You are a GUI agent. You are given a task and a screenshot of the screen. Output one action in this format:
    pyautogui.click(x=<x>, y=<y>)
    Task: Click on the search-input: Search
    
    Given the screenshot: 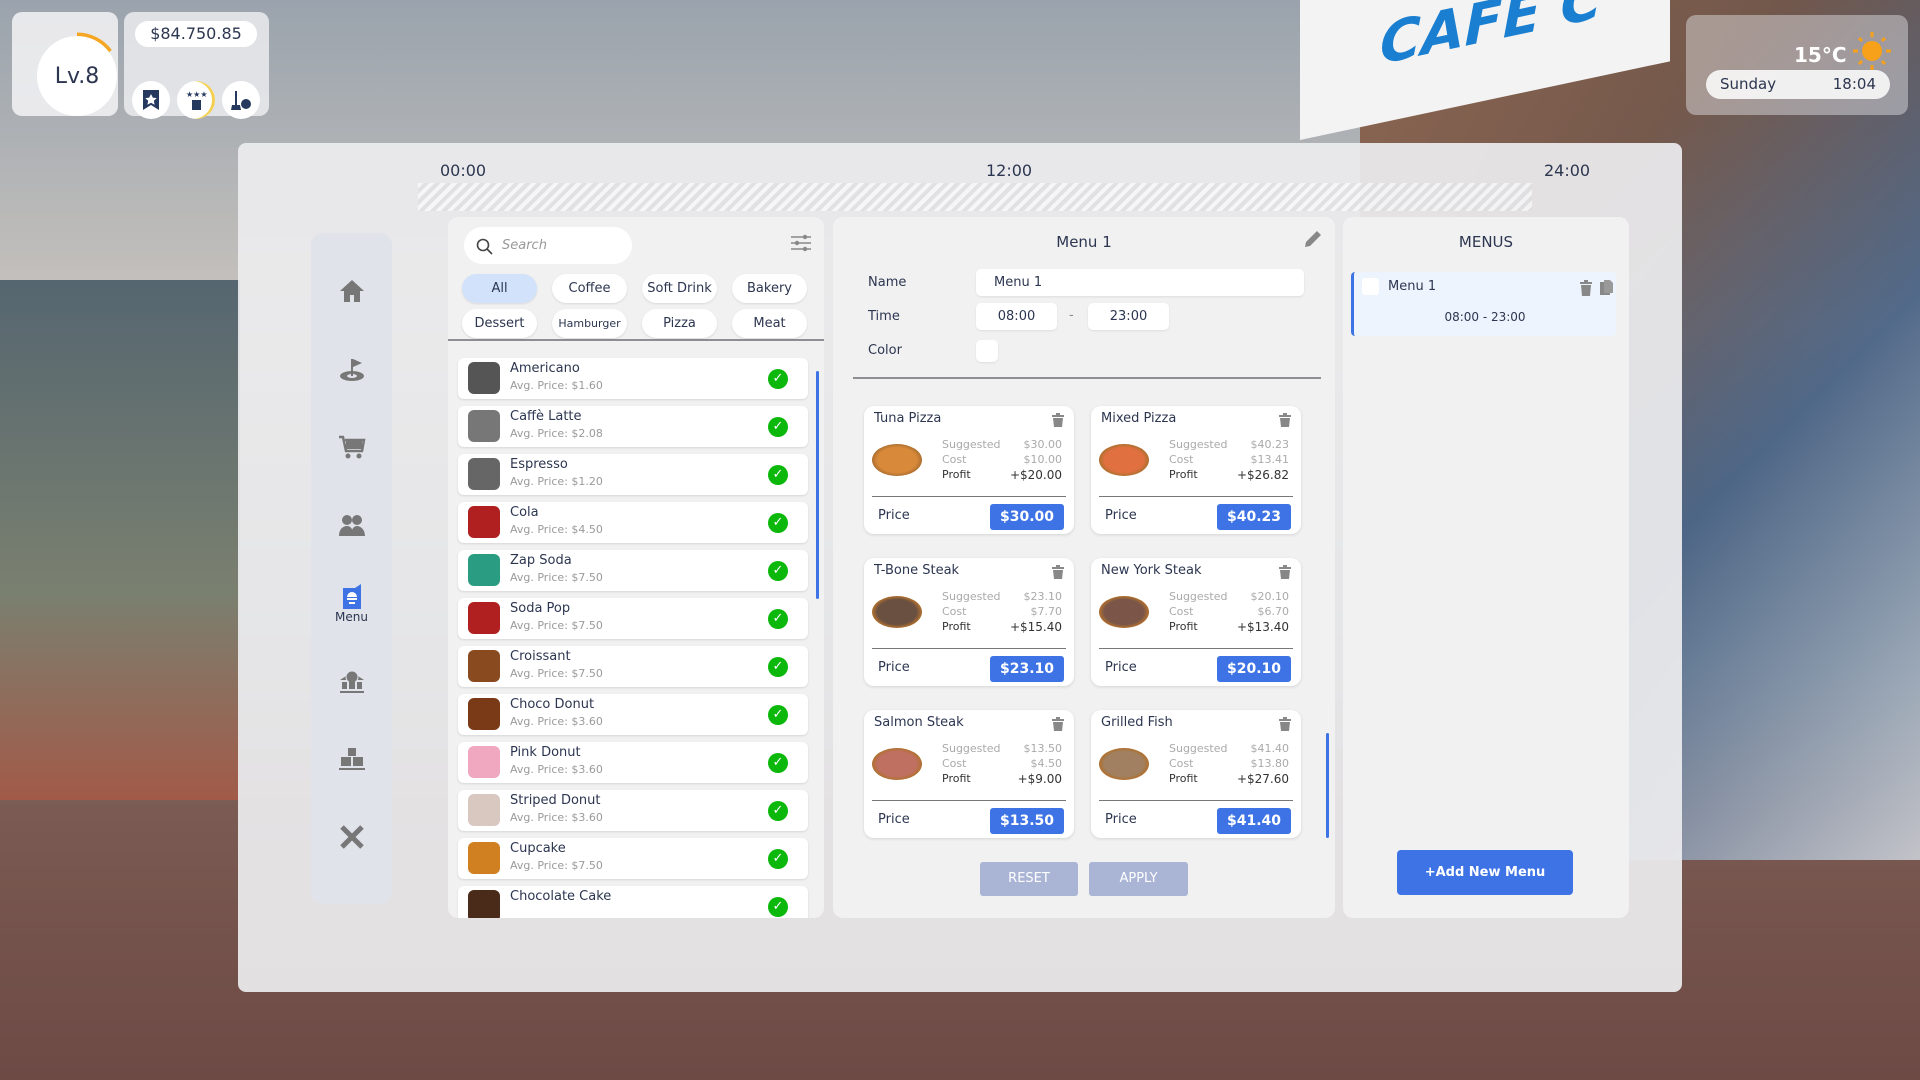 What is the action you would take?
    pyautogui.click(x=548, y=245)
    